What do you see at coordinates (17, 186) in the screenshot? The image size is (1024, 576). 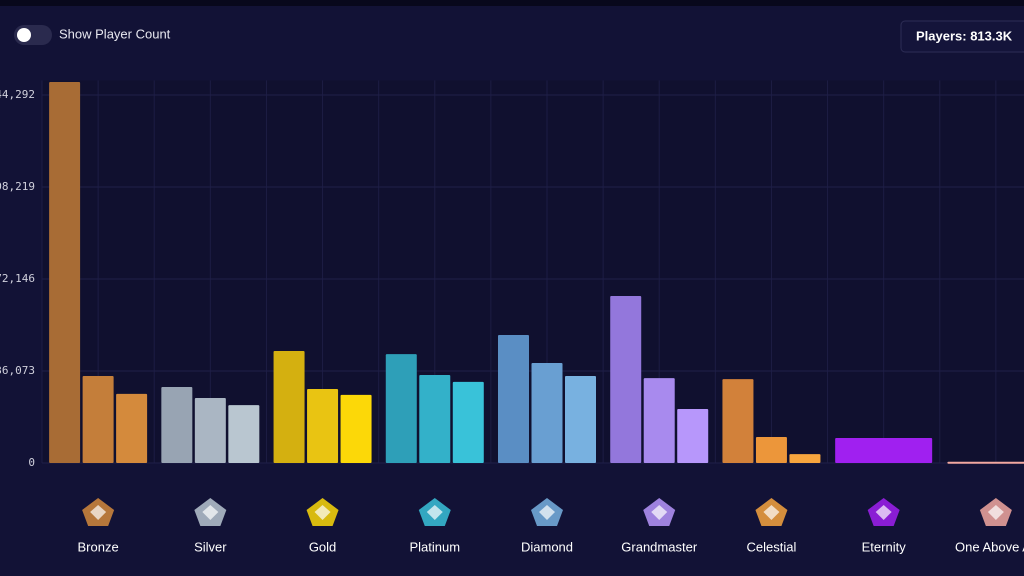 I see `y-tick-label: 108,219` at bounding box center [17, 186].